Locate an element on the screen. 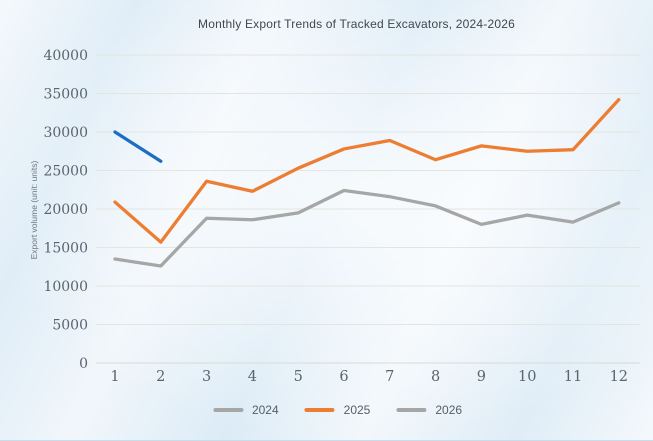 The width and height of the screenshot is (653, 441). x-tick-label: 12 is located at coordinates (619, 377).